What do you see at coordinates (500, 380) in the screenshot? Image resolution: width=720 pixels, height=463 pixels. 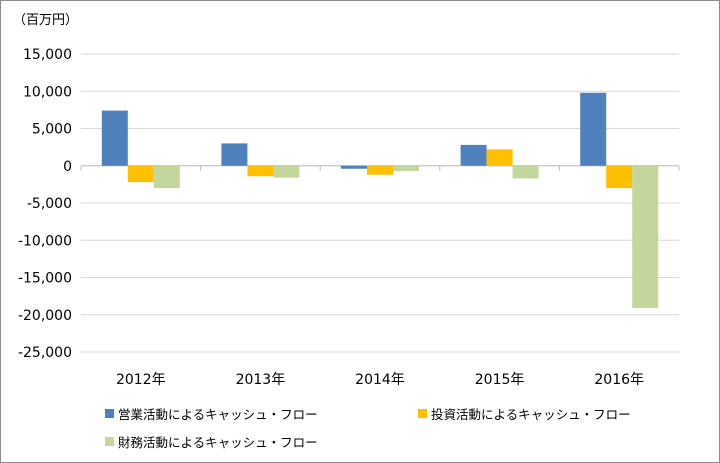 I see `x-tick-label: 2015年` at bounding box center [500, 380].